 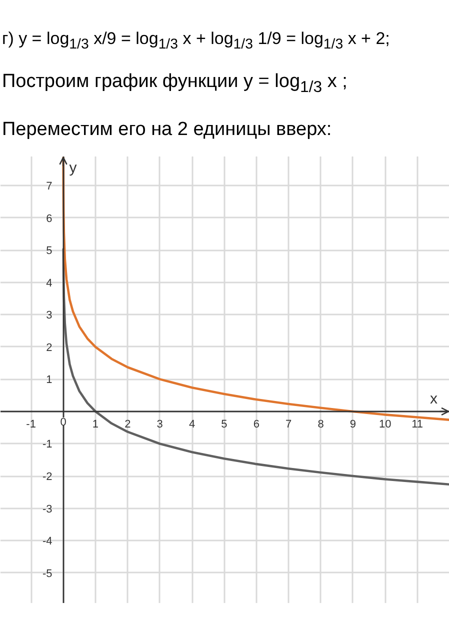 What do you see at coordinates (95, 424) in the screenshot?
I see `x-tick-label: 1` at bounding box center [95, 424].